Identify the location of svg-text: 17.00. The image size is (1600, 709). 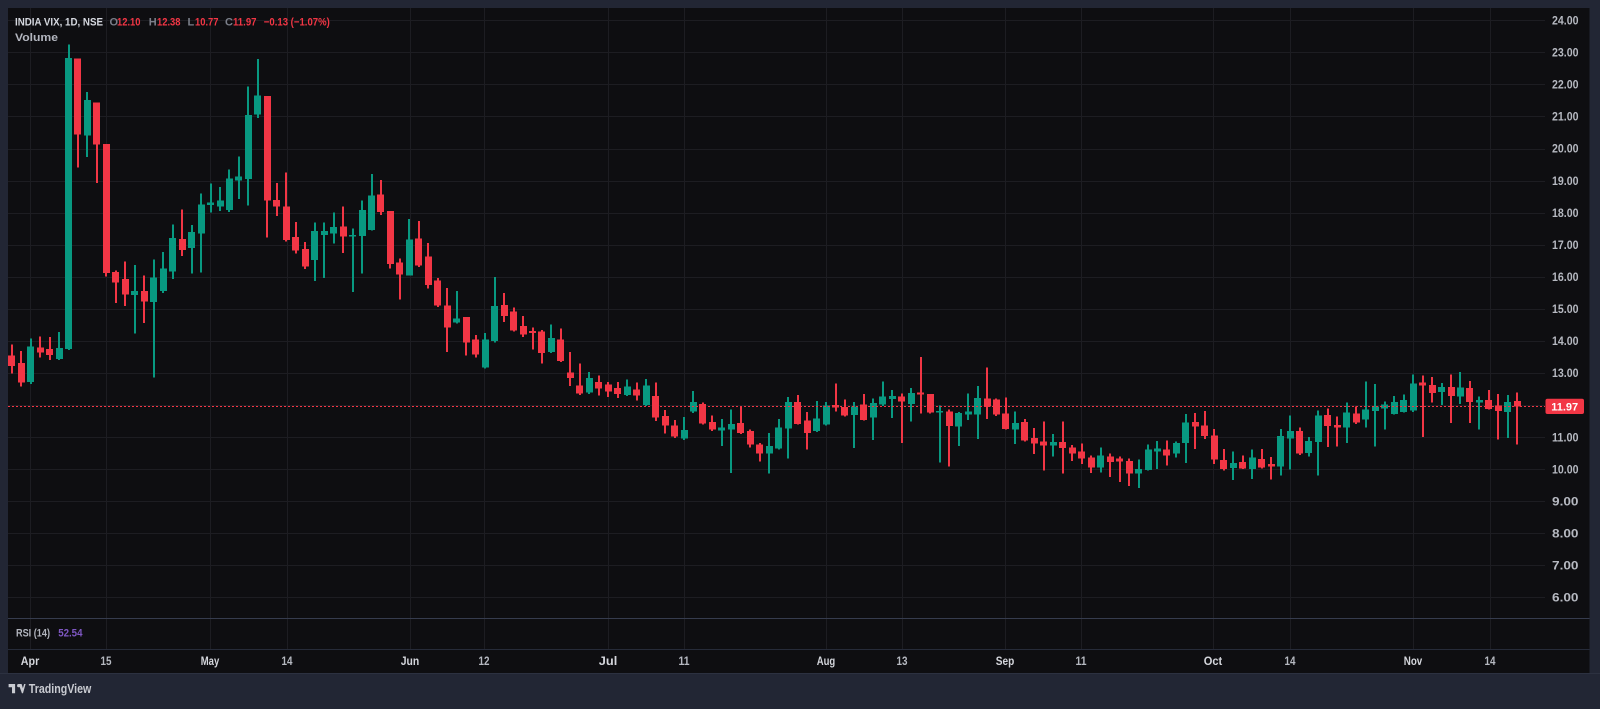
(1565, 245).